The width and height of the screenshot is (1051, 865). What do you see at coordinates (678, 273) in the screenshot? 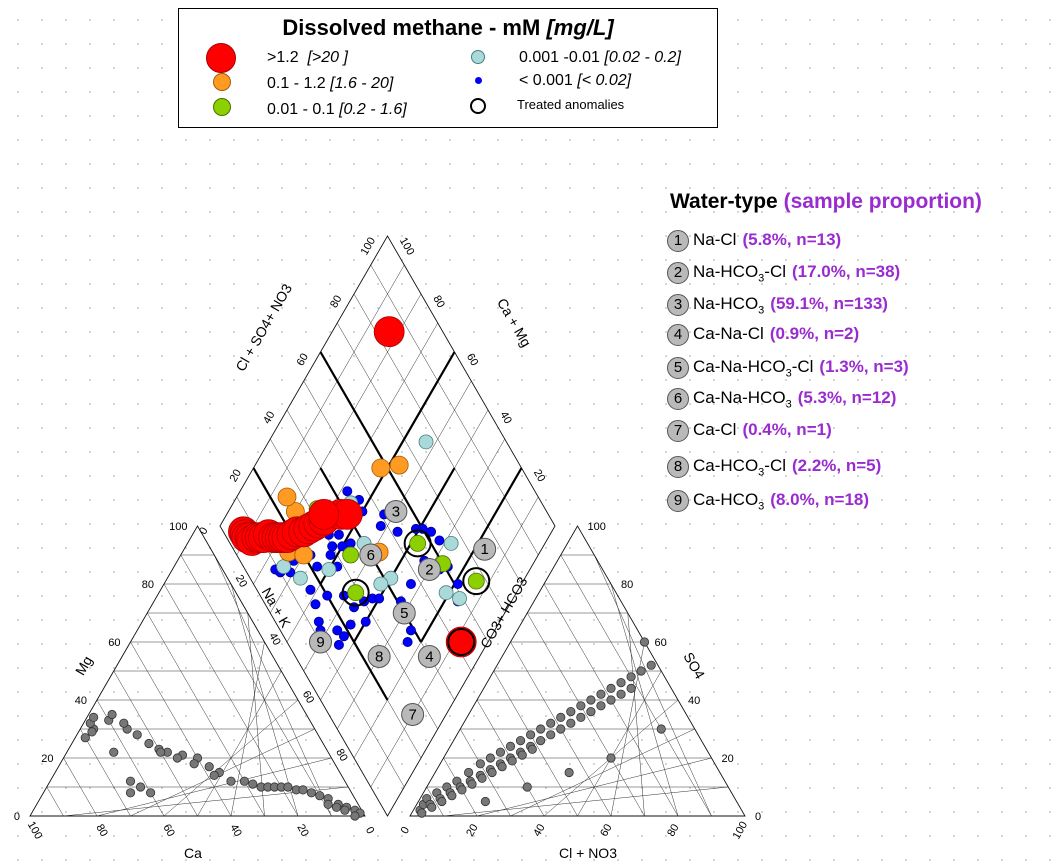
I see `water-type-number: 2` at bounding box center [678, 273].